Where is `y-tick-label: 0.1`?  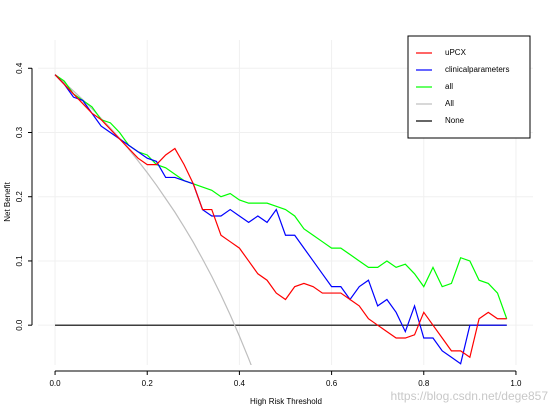
y-tick-label: 0.1 is located at coordinates (19, 261).